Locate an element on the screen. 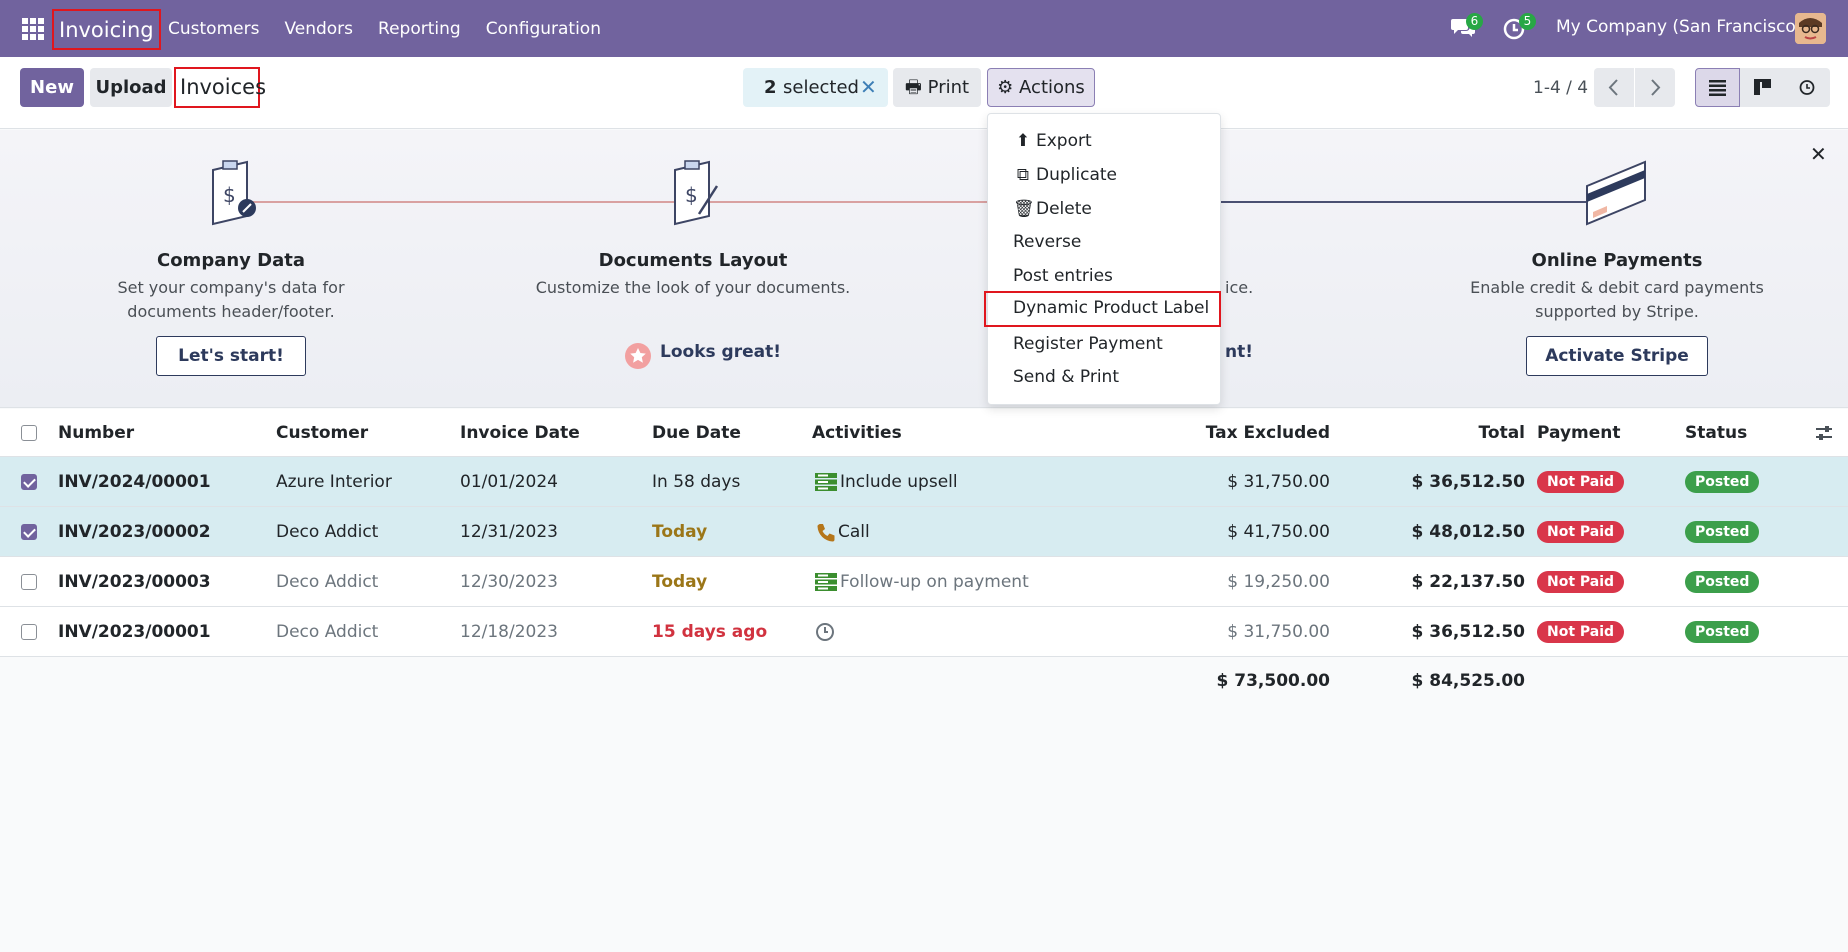  cell-invoice-date: 12/30/2023 is located at coordinates (509, 581).